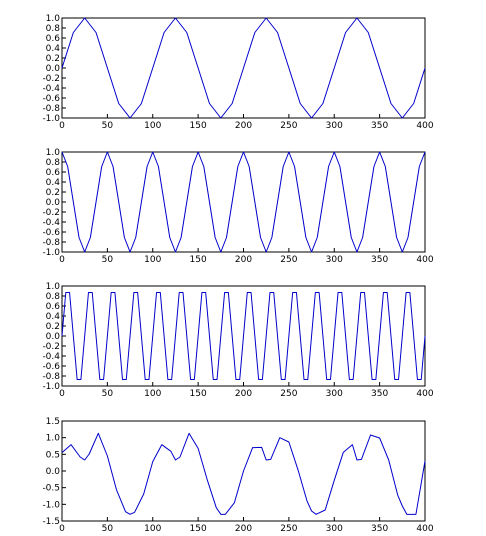 The height and width of the screenshot is (536, 486). Describe the element at coordinates (108, 260) in the screenshot. I see `x-tick-label-2-1: 50` at that location.